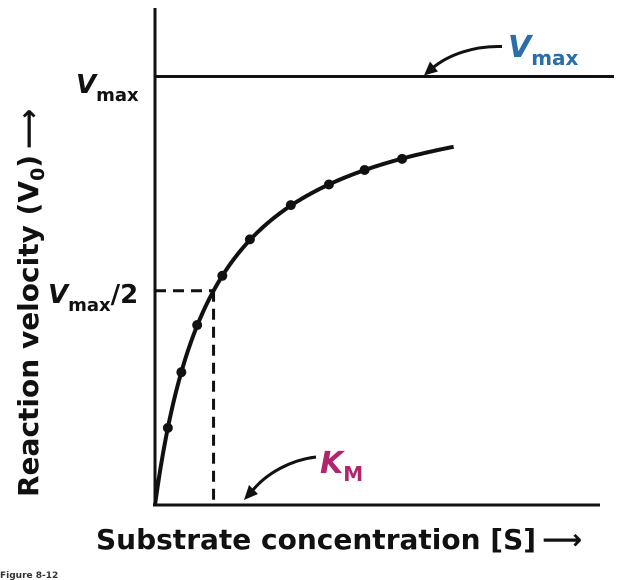 The image size is (628, 580). Describe the element at coordinates (341, 466) in the screenshot. I see `km-annotation-label: KM` at that location.